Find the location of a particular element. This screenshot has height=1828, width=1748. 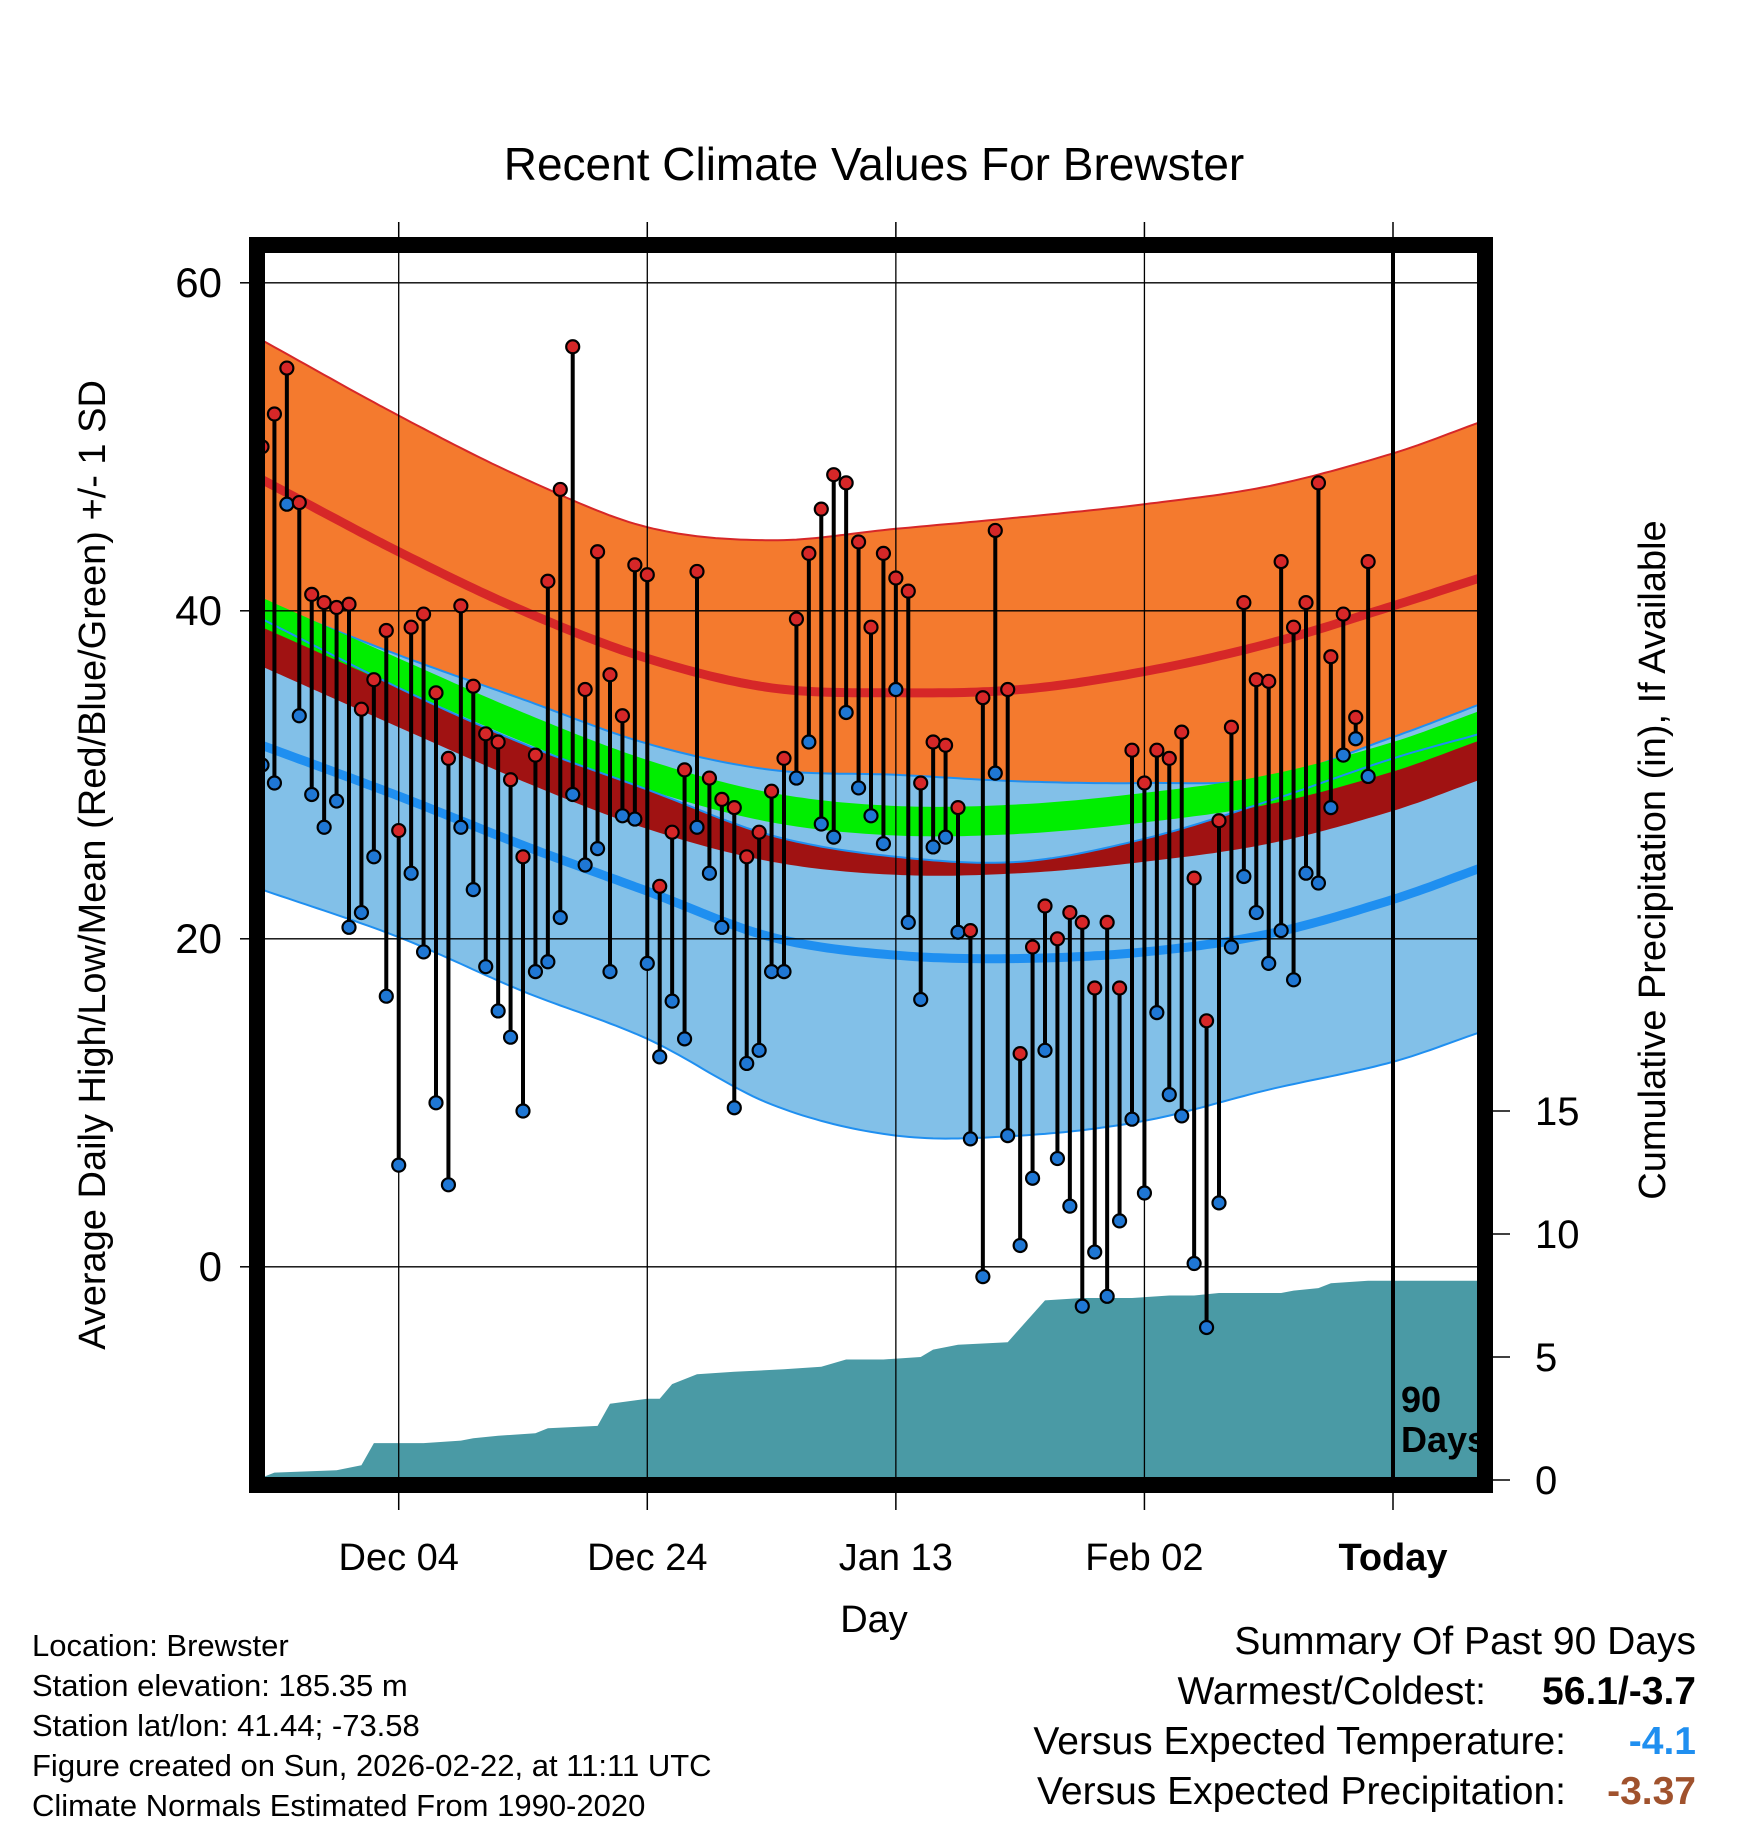

x-tick-label: Dec 04 is located at coordinates (399, 1558).